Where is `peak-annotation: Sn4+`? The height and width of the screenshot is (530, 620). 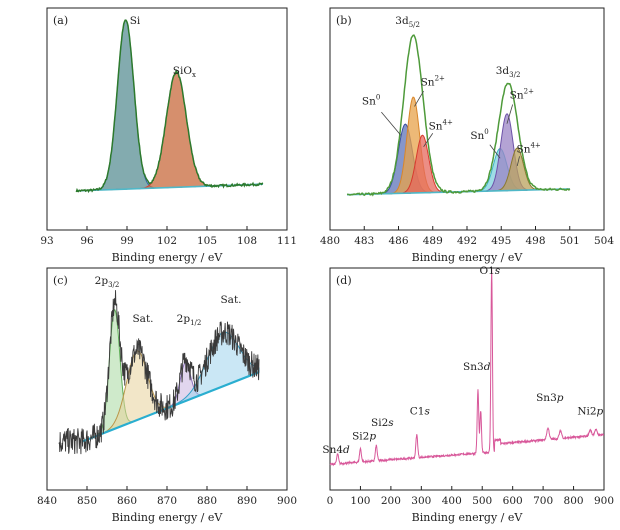
peak-annotation: Sn4+ is located at coordinates (529, 148).